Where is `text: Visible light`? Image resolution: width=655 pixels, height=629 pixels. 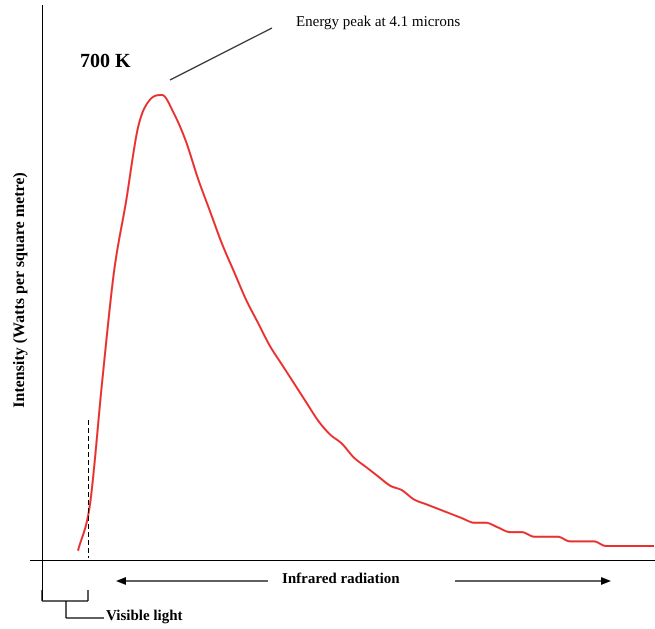 text: Visible light is located at coordinates (144, 616).